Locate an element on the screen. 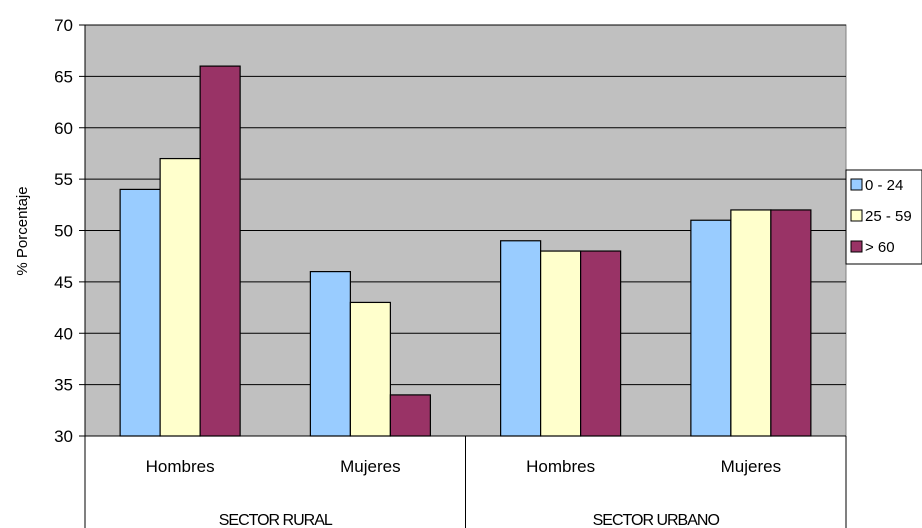  y-tick-label: 45 is located at coordinates (63, 282).